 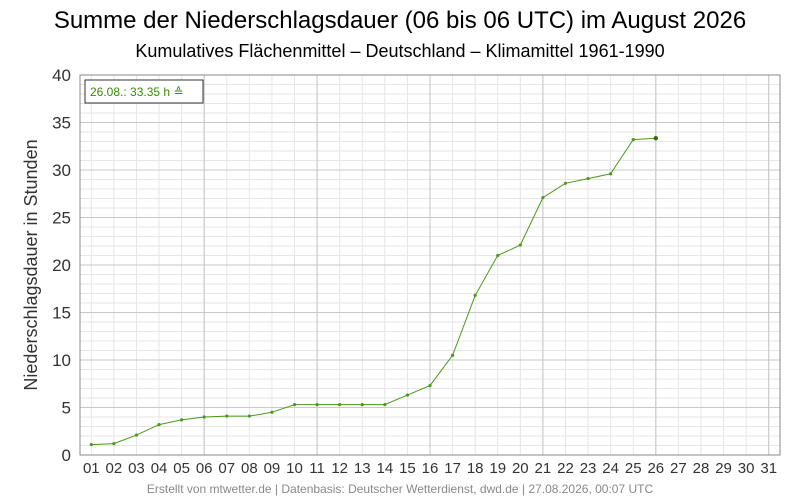 I want to click on y-tick-label: 40, so click(x=61, y=75).